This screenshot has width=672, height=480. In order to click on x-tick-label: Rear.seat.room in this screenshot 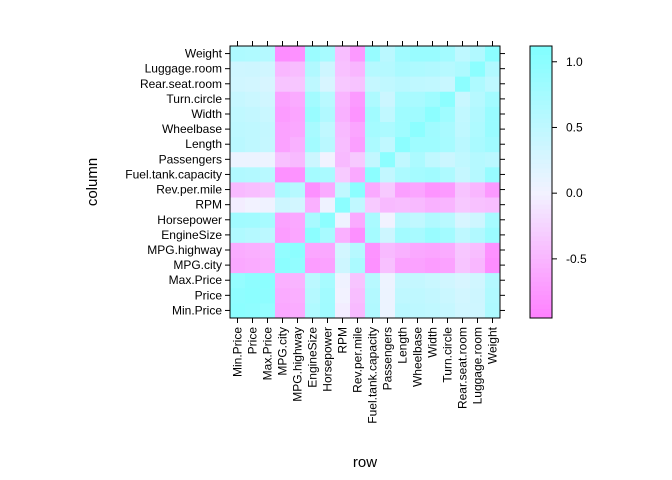, I will do `click(463, 368)`.